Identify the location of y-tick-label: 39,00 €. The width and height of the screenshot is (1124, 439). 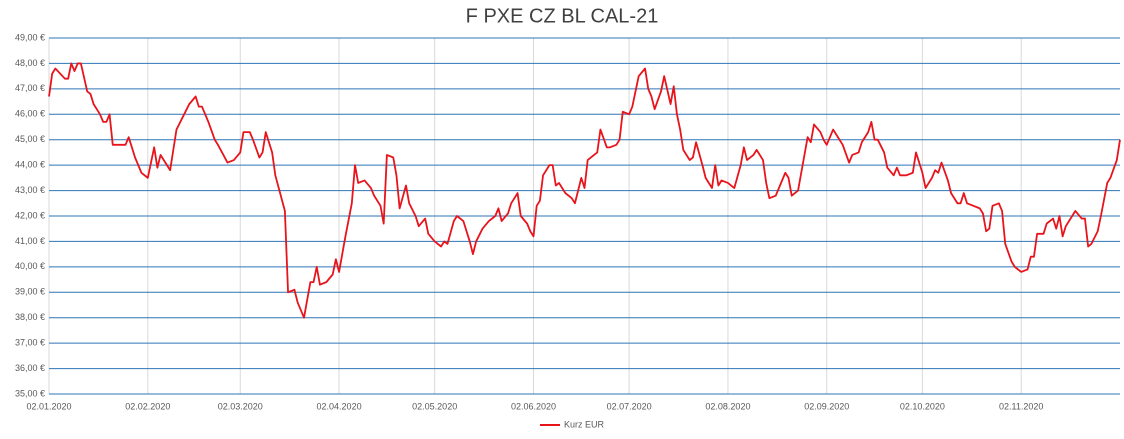
(30, 292).